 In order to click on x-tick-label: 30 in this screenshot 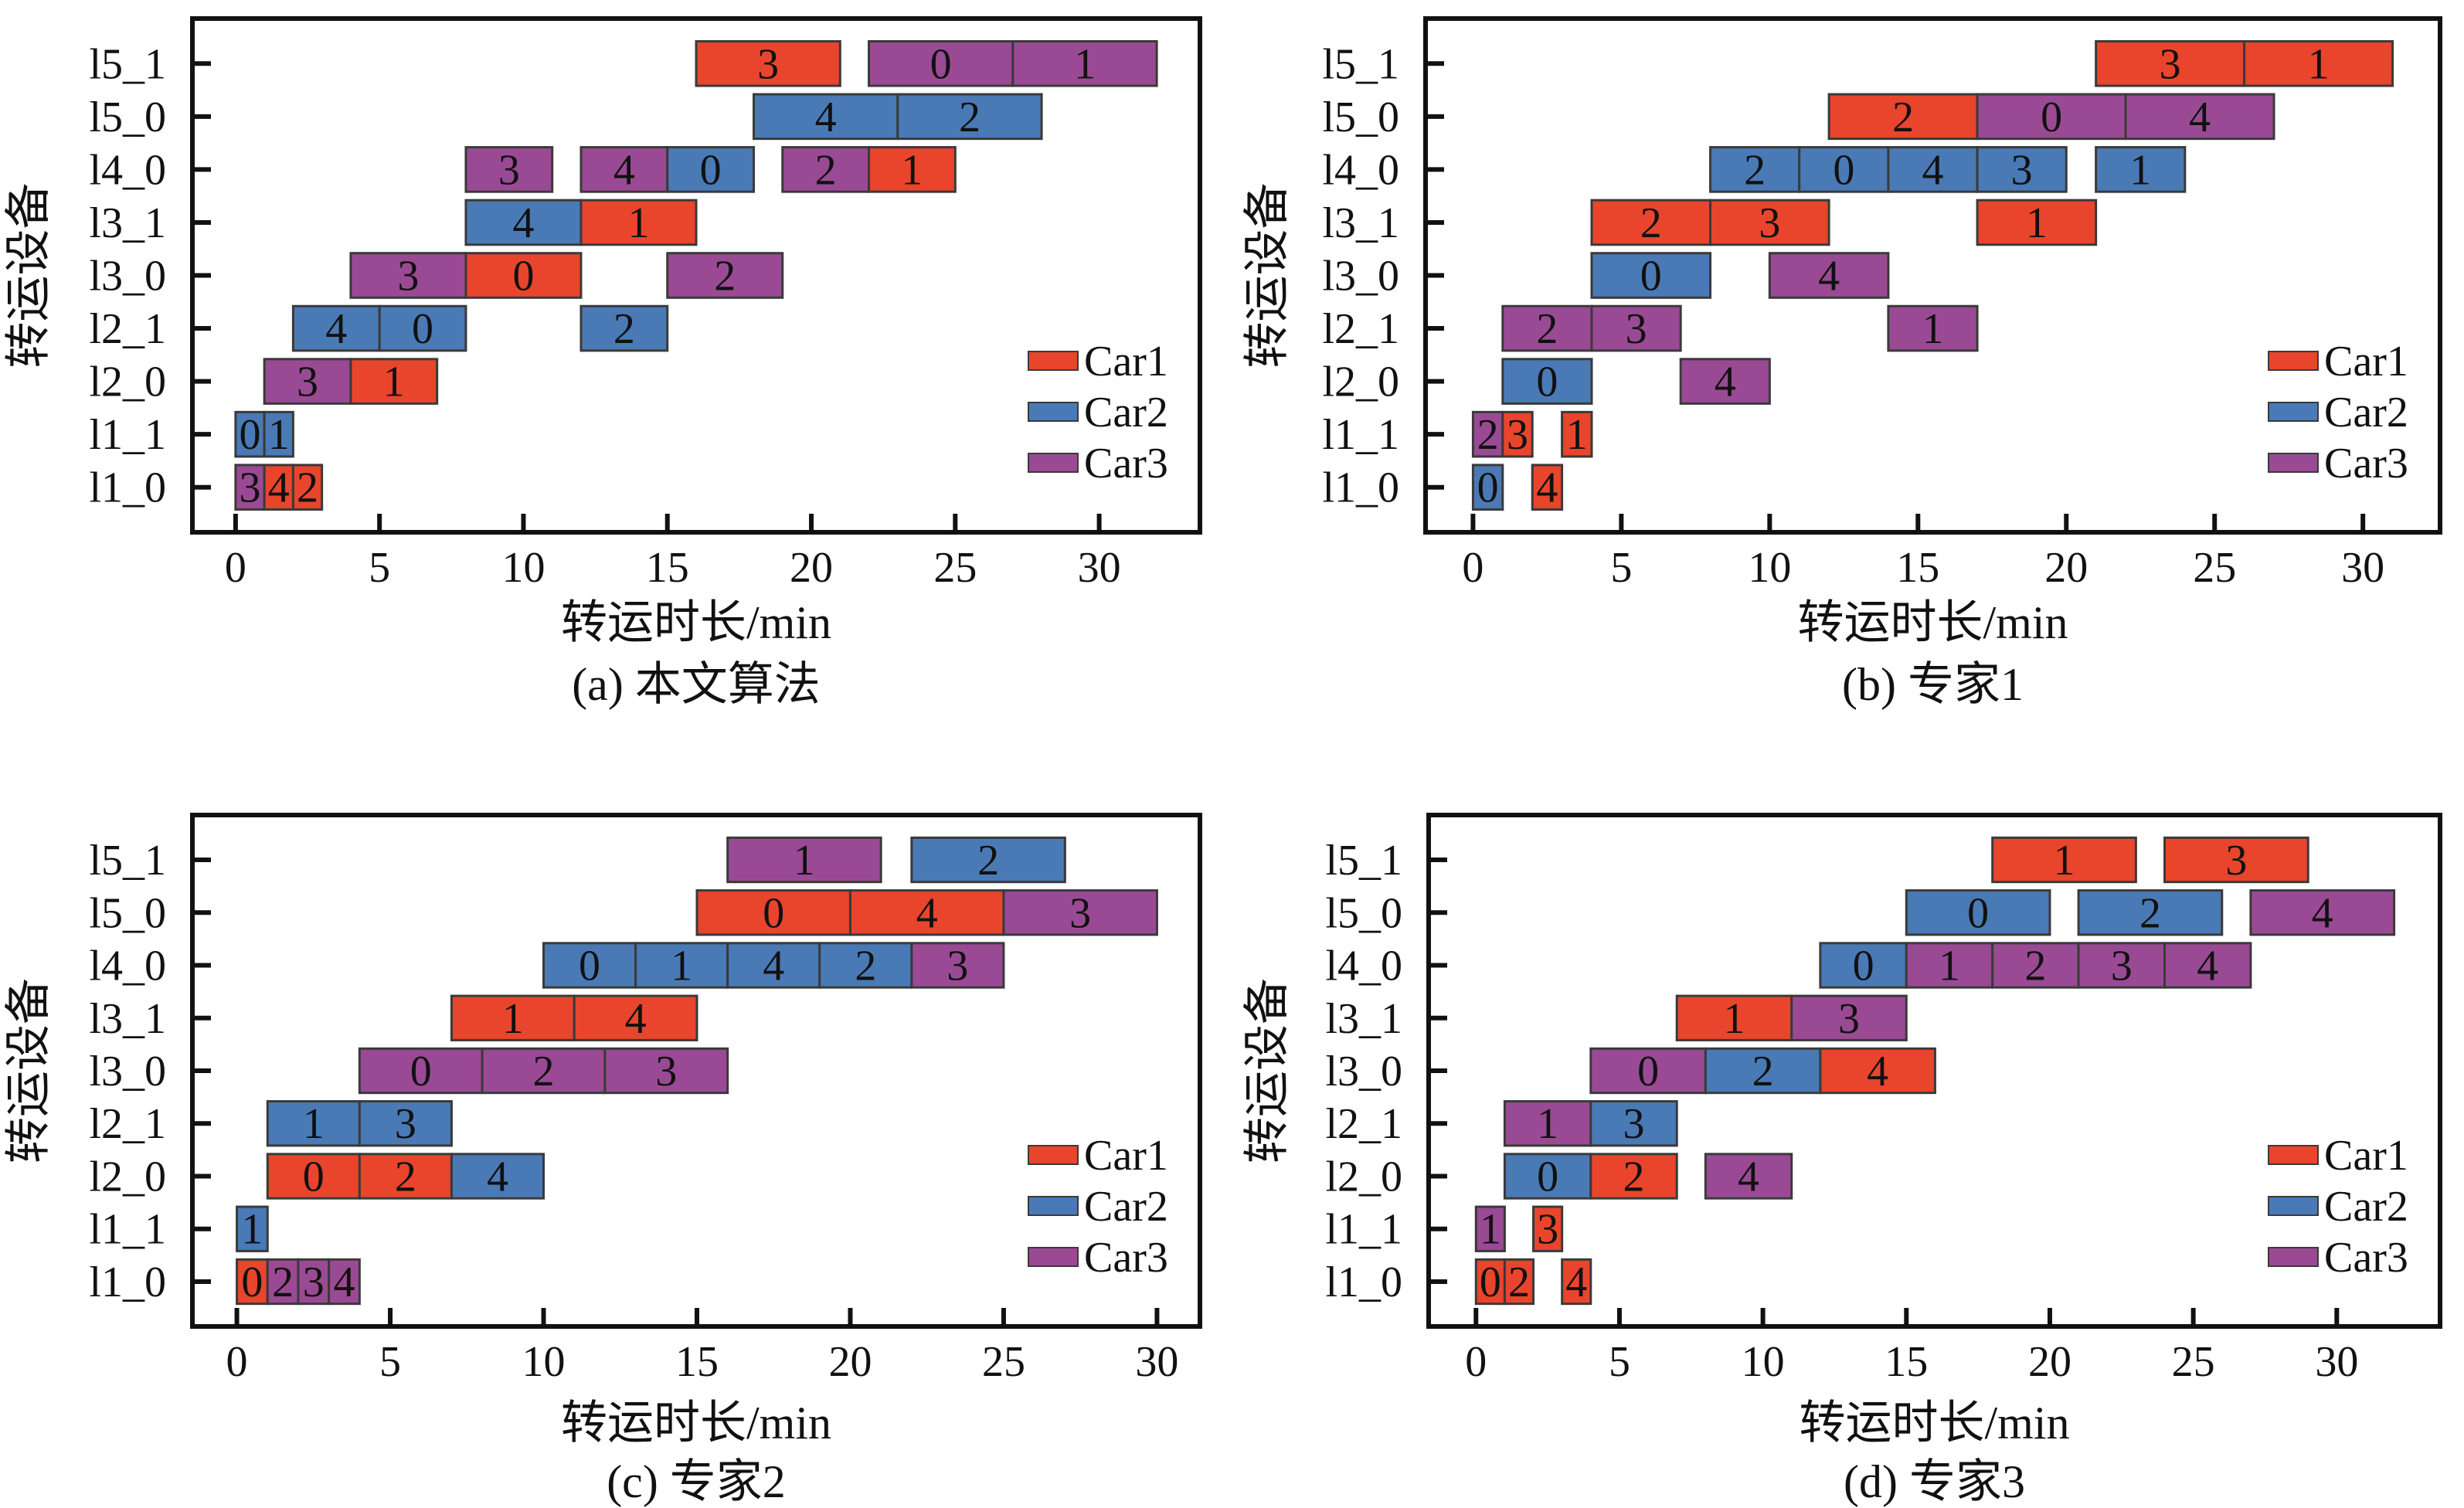, I will do `click(1099, 568)`.